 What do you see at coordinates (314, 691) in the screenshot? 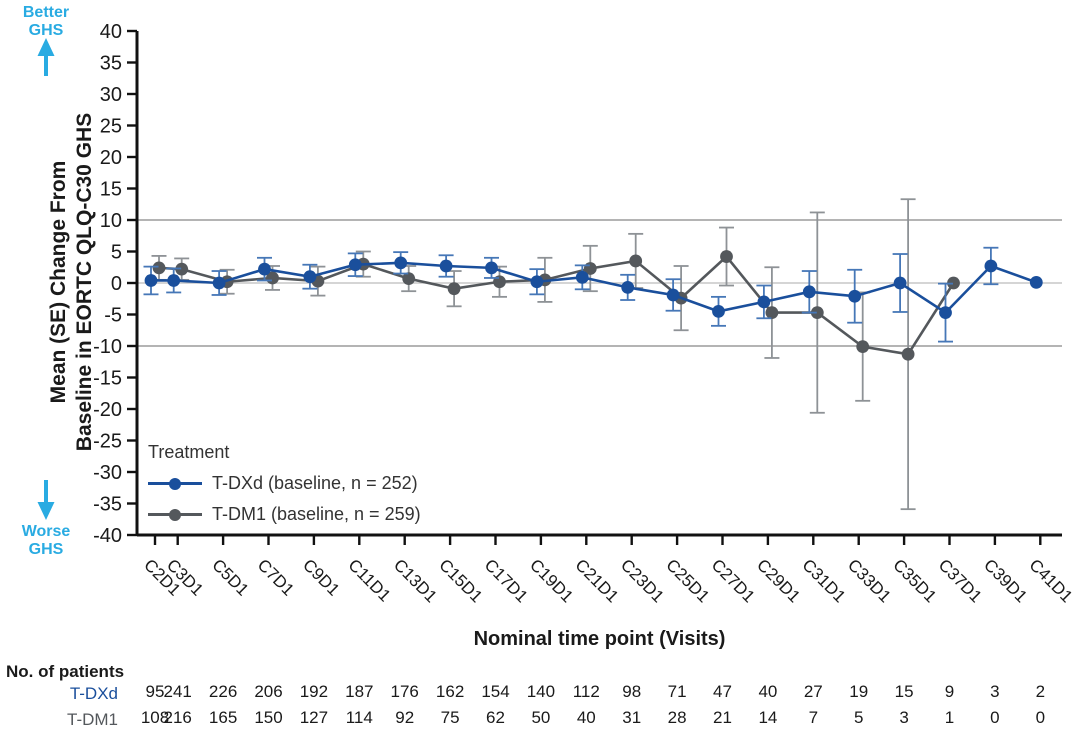
I see `patient-count-tdxd: 192` at bounding box center [314, 691].